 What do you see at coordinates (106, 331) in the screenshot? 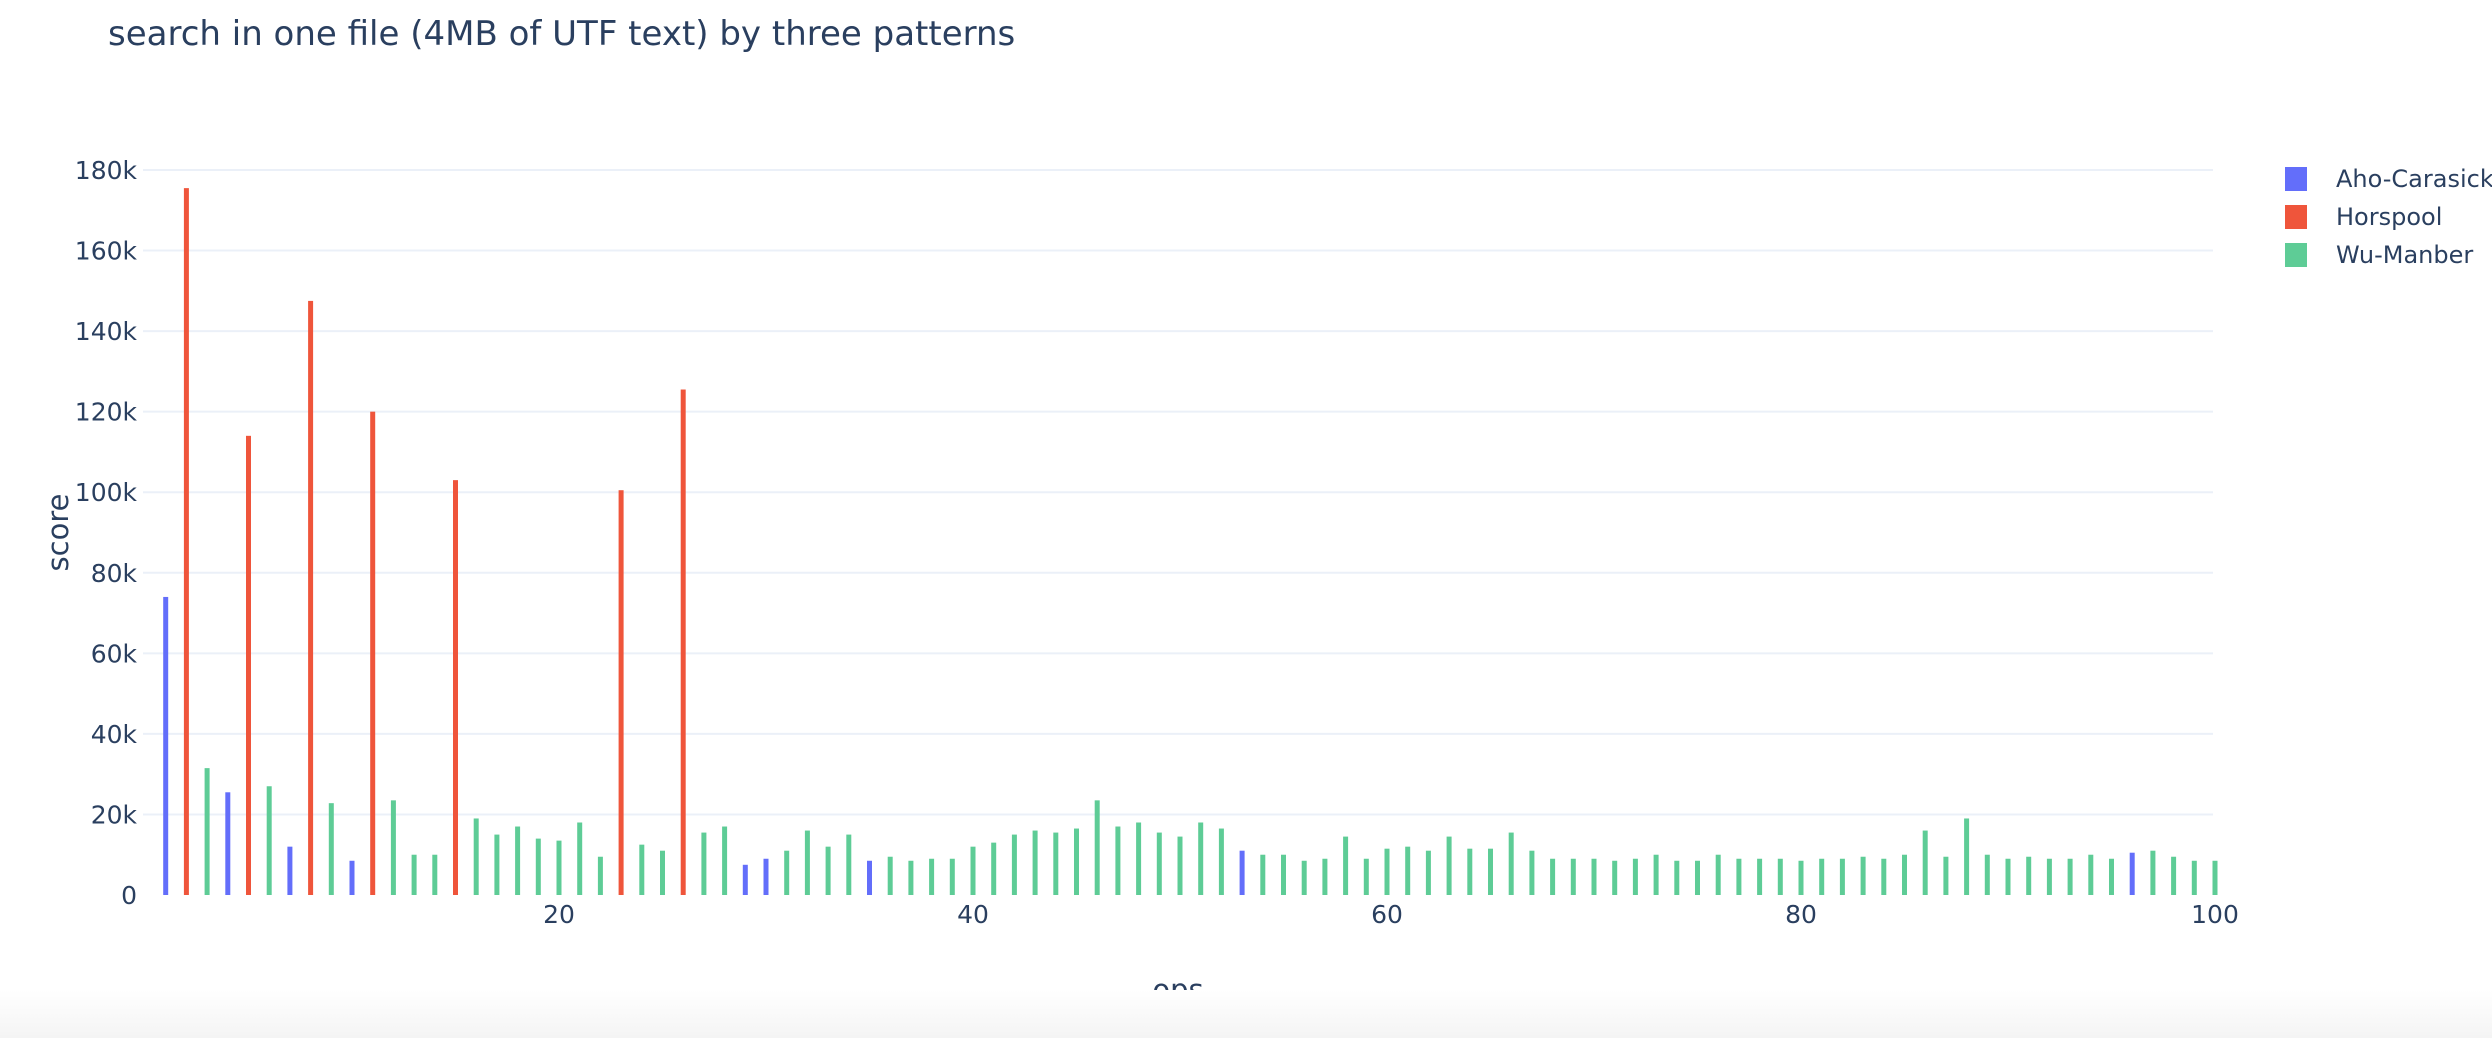
I see `y-tick-label: 140k` at bounding box center [106, 331].